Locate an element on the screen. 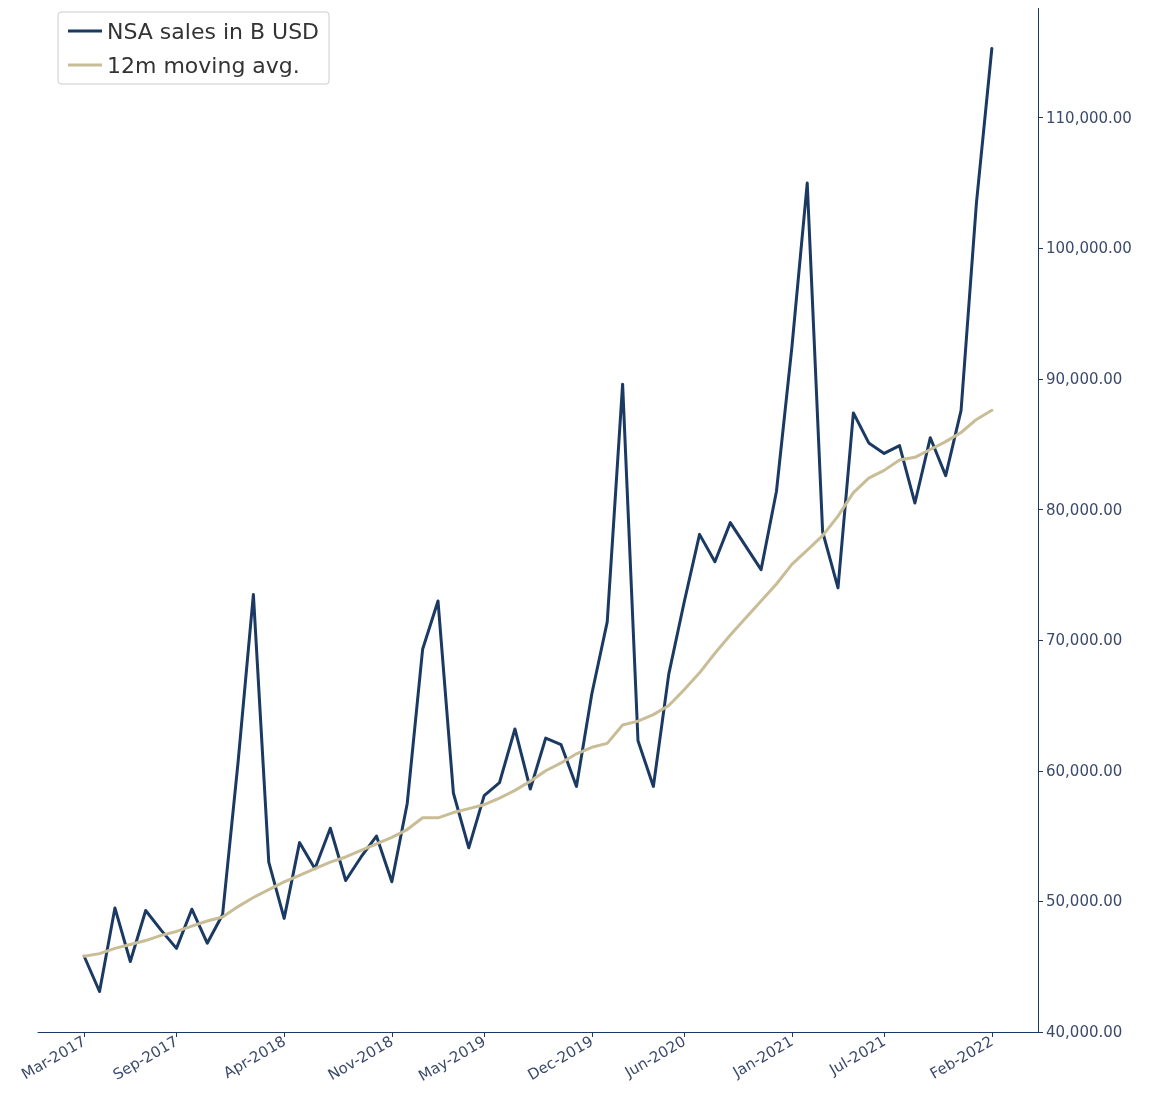 The height and width of the screenshot is (1116, 1176). y-tick-label: 40,000.00 is located at coordinates (1084, 1032).